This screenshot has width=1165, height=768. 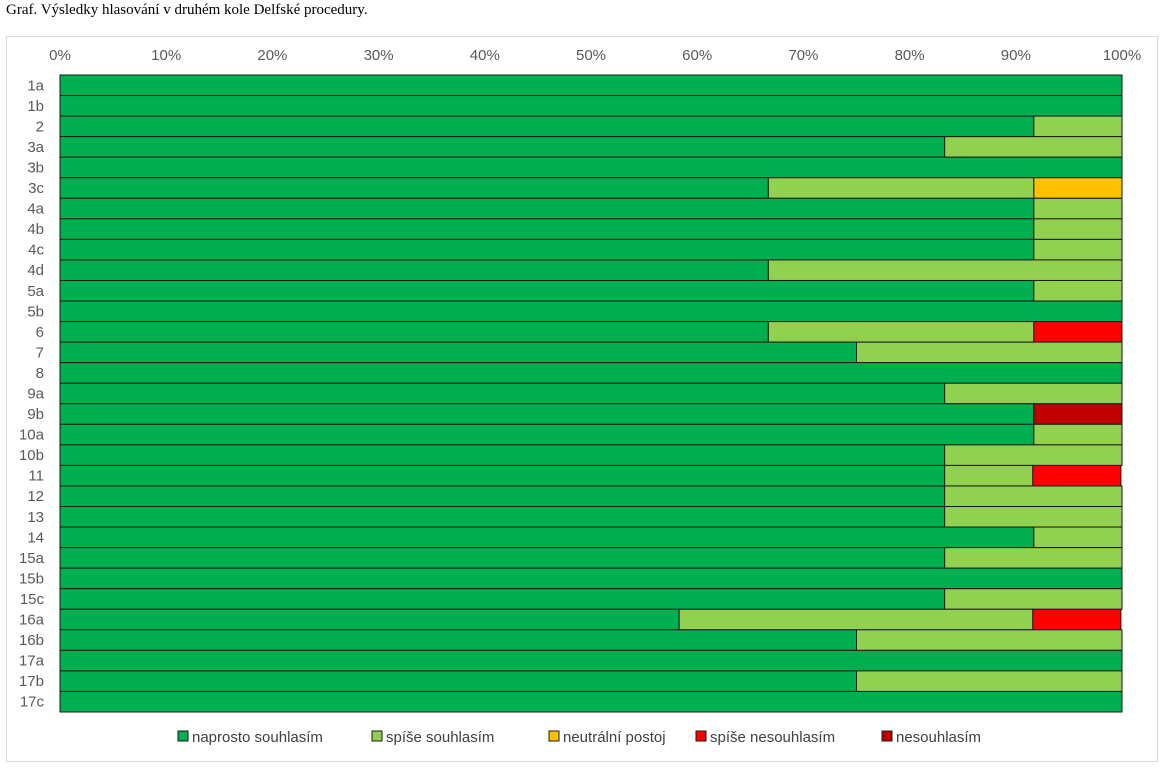 What do you see at coordinates (36, 250) in the screenshot?
I see `category-label: 4c` at bounding box center [36, 250].